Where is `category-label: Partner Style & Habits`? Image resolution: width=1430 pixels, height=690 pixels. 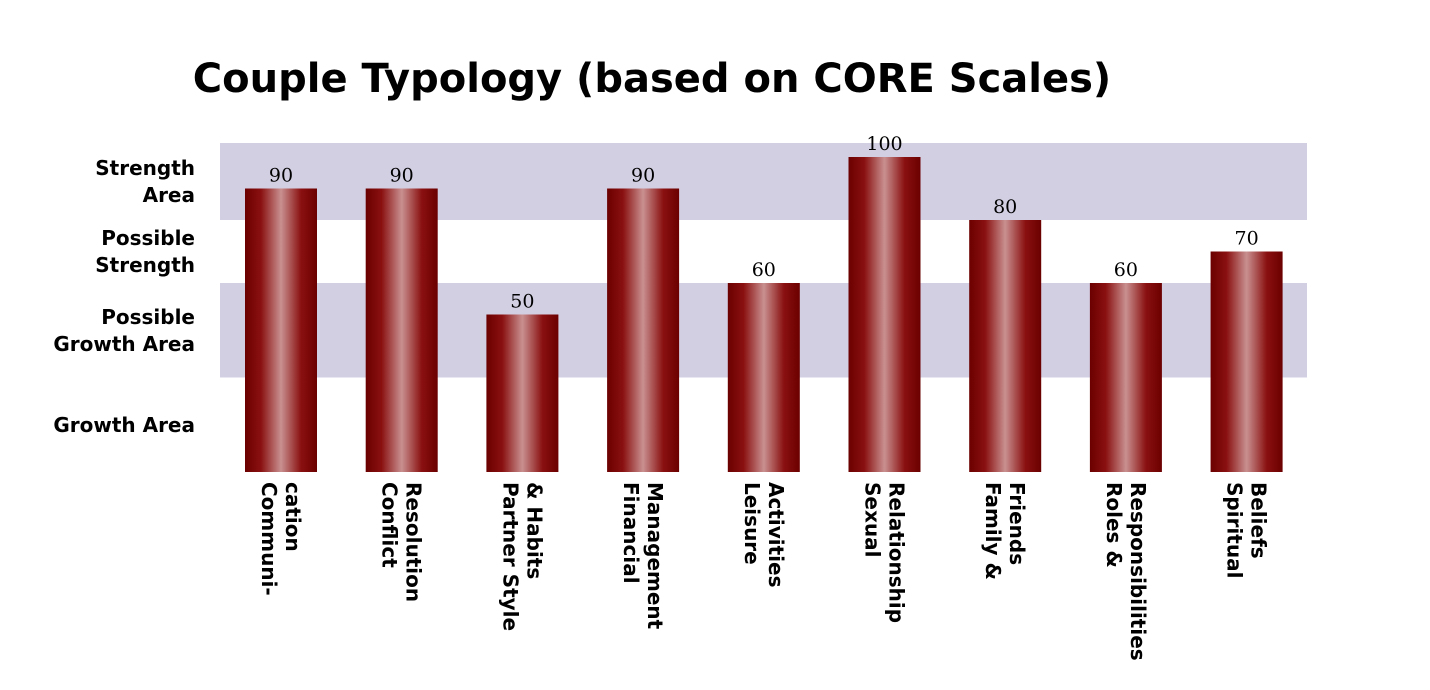
category-label: Partner Style & Habits is located at coordinates (522, 556).